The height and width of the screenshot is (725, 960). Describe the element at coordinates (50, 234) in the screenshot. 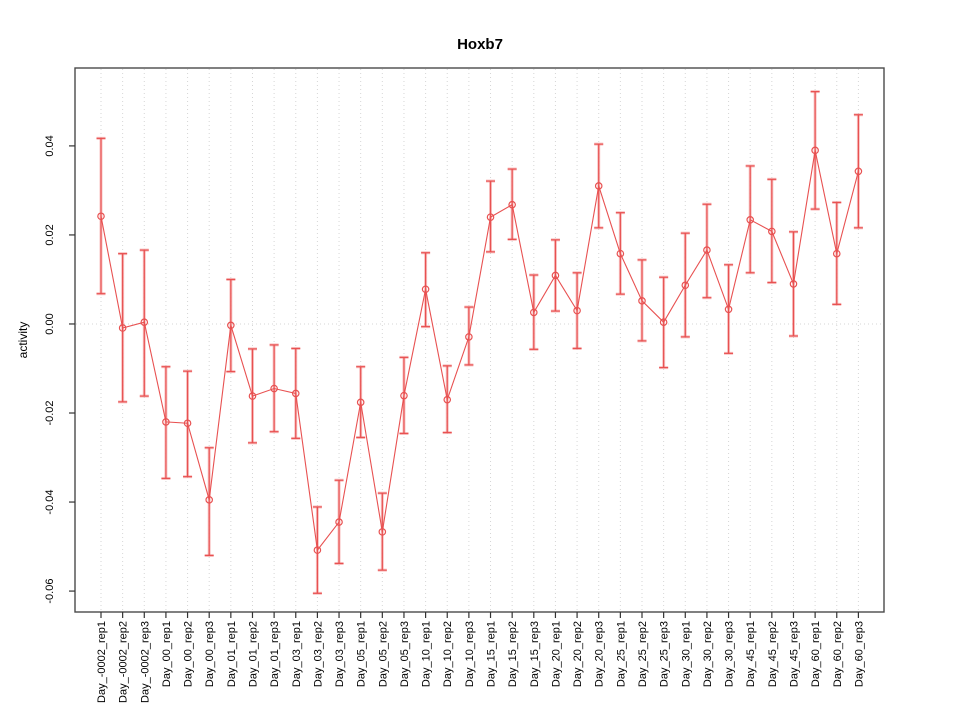

I see `y-axis-tick-label: 0.02` at that location.